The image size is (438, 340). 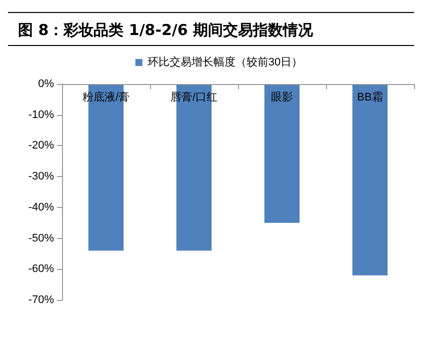 What do you see at coordinates (41, 207) in the screenshot?
I see `y-tick-label: -40%` at bounding box center [41, 207].